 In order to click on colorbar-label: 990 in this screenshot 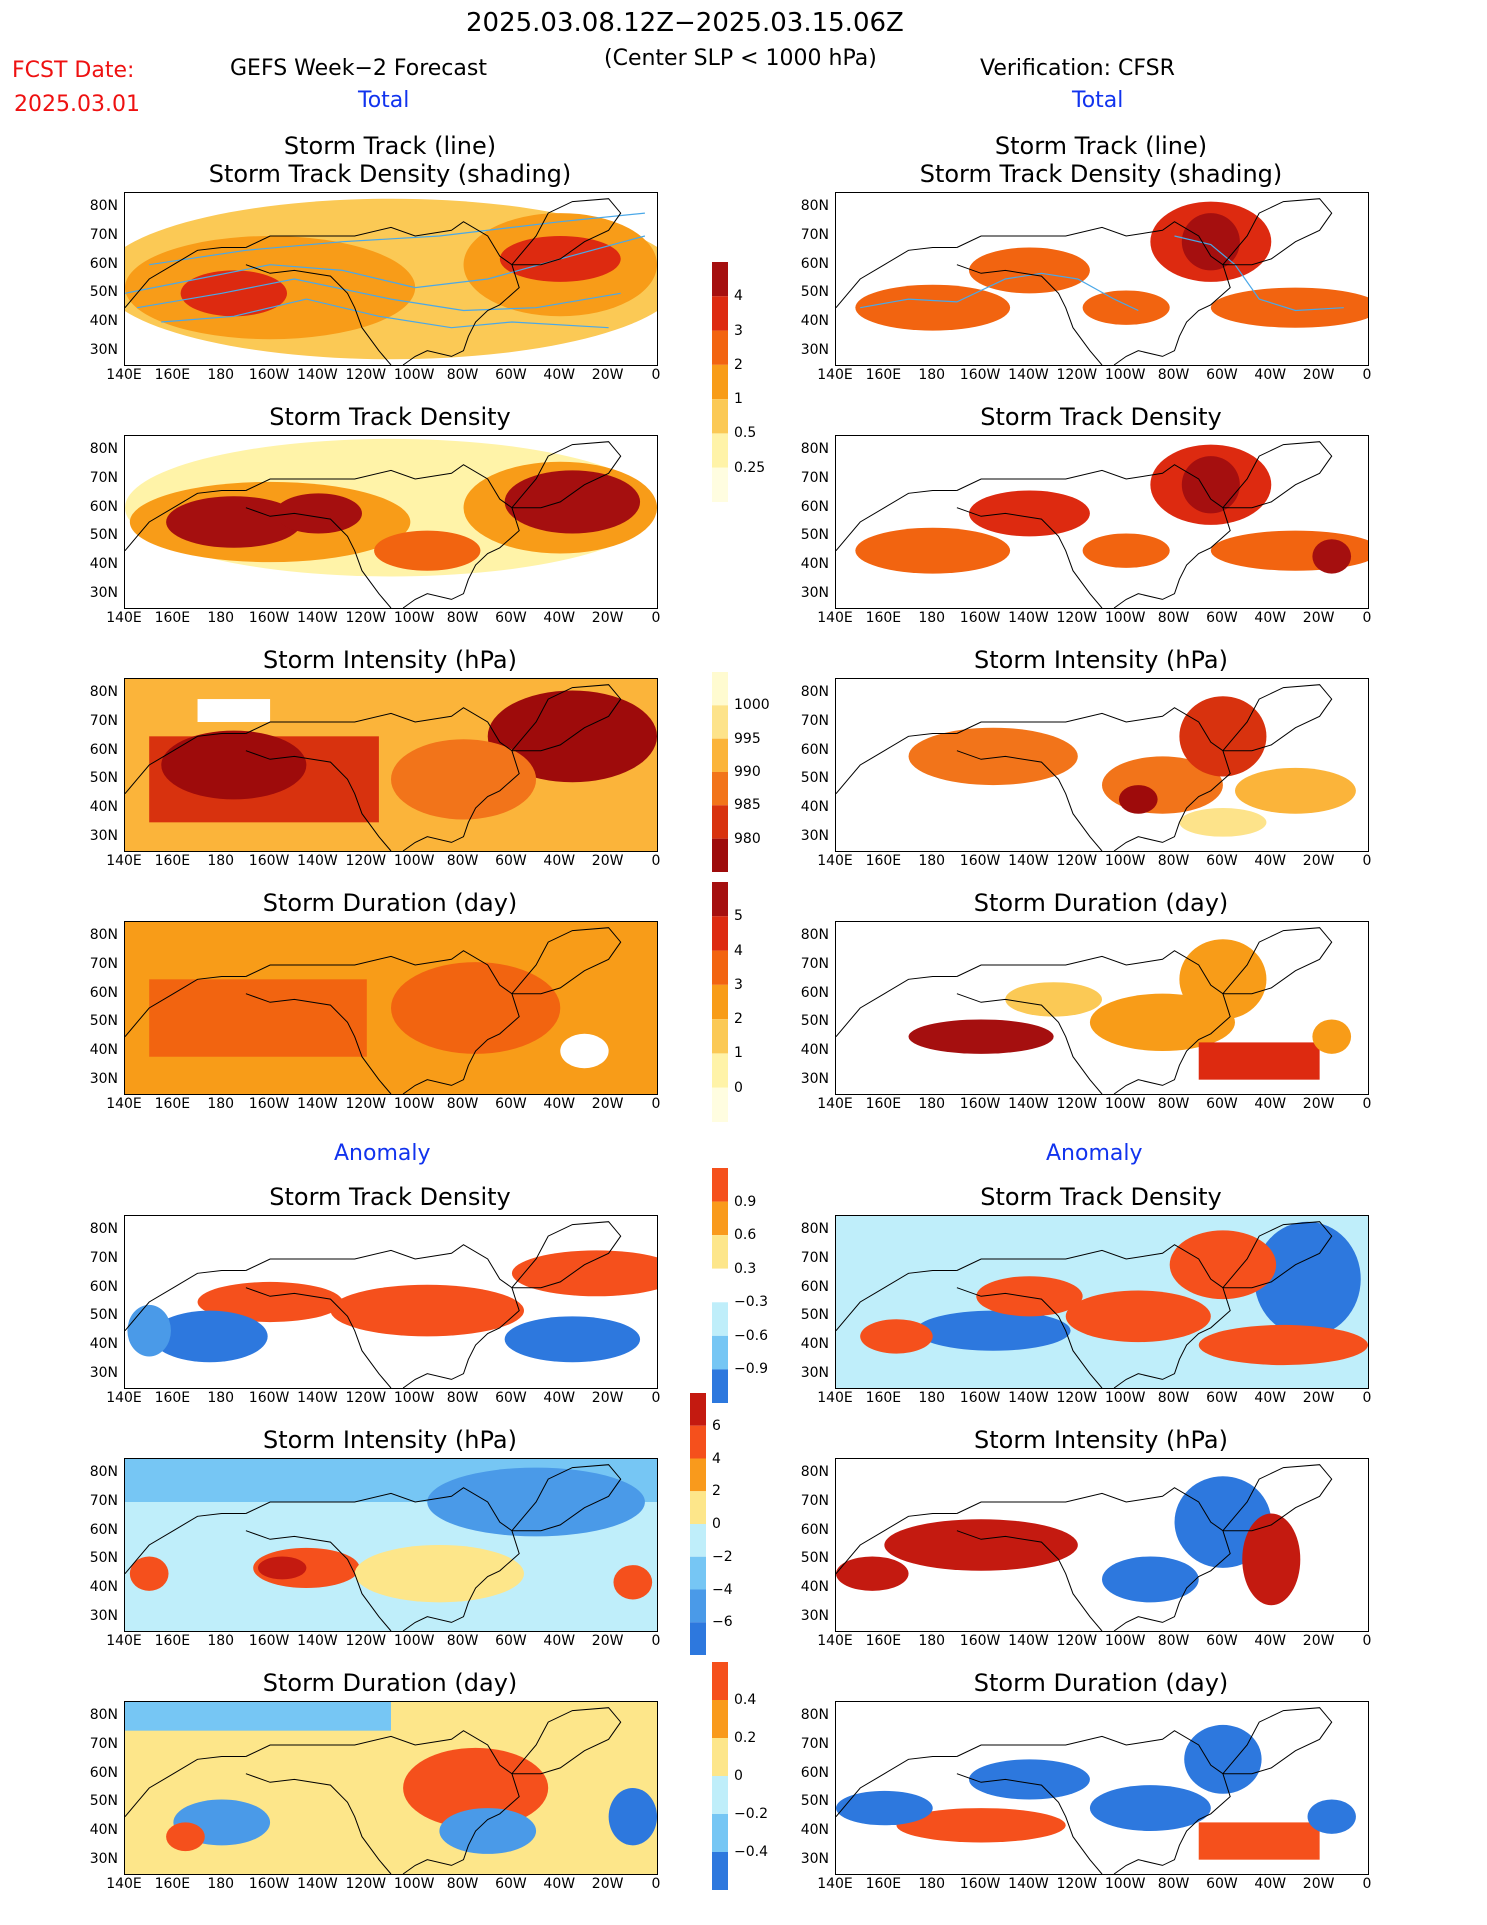, I will do `click(747, 772)`.